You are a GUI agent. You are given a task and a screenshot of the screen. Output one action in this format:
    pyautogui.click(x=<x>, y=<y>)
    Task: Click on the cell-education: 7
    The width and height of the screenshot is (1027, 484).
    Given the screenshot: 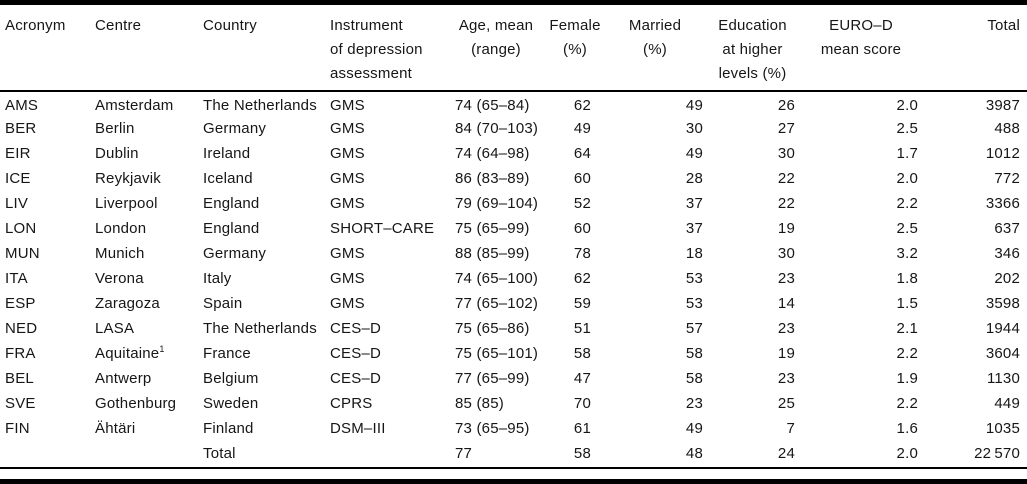 What is the action you would take?
    pyautogui.click(x=790, y=428)
    